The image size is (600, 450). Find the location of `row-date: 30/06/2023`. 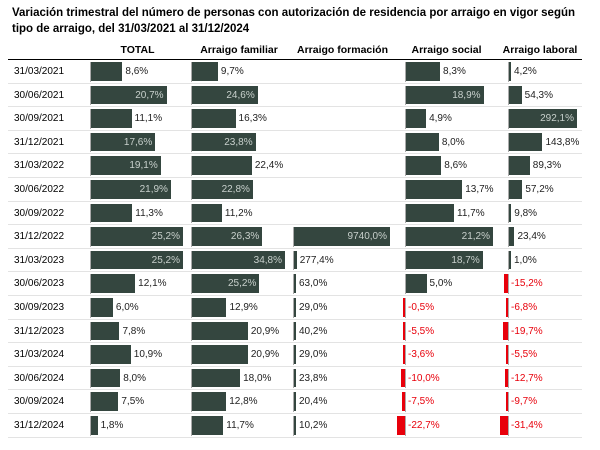

row-date: 30/06/2023 is located at coordinates (39, 284).